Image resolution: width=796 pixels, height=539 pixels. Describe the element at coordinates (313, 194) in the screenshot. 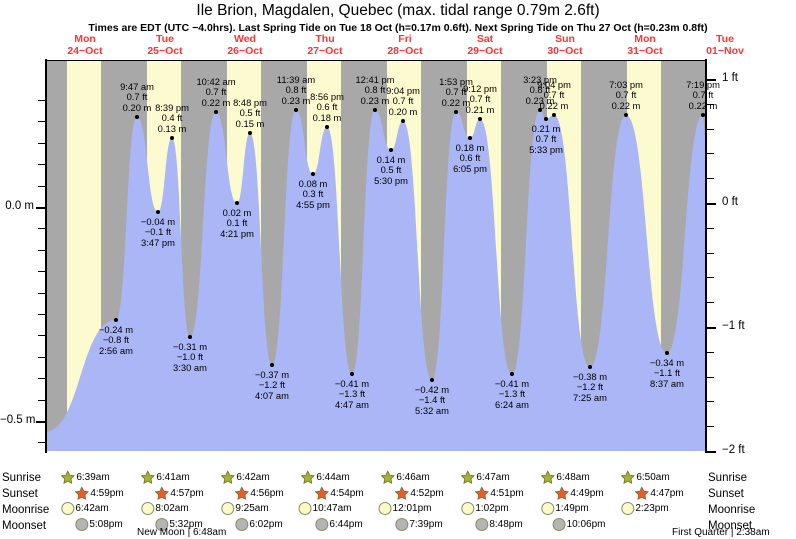

I see `tide-extreme-label-10: 0.08 m 0.3 ft 4:55 pm` at that location.